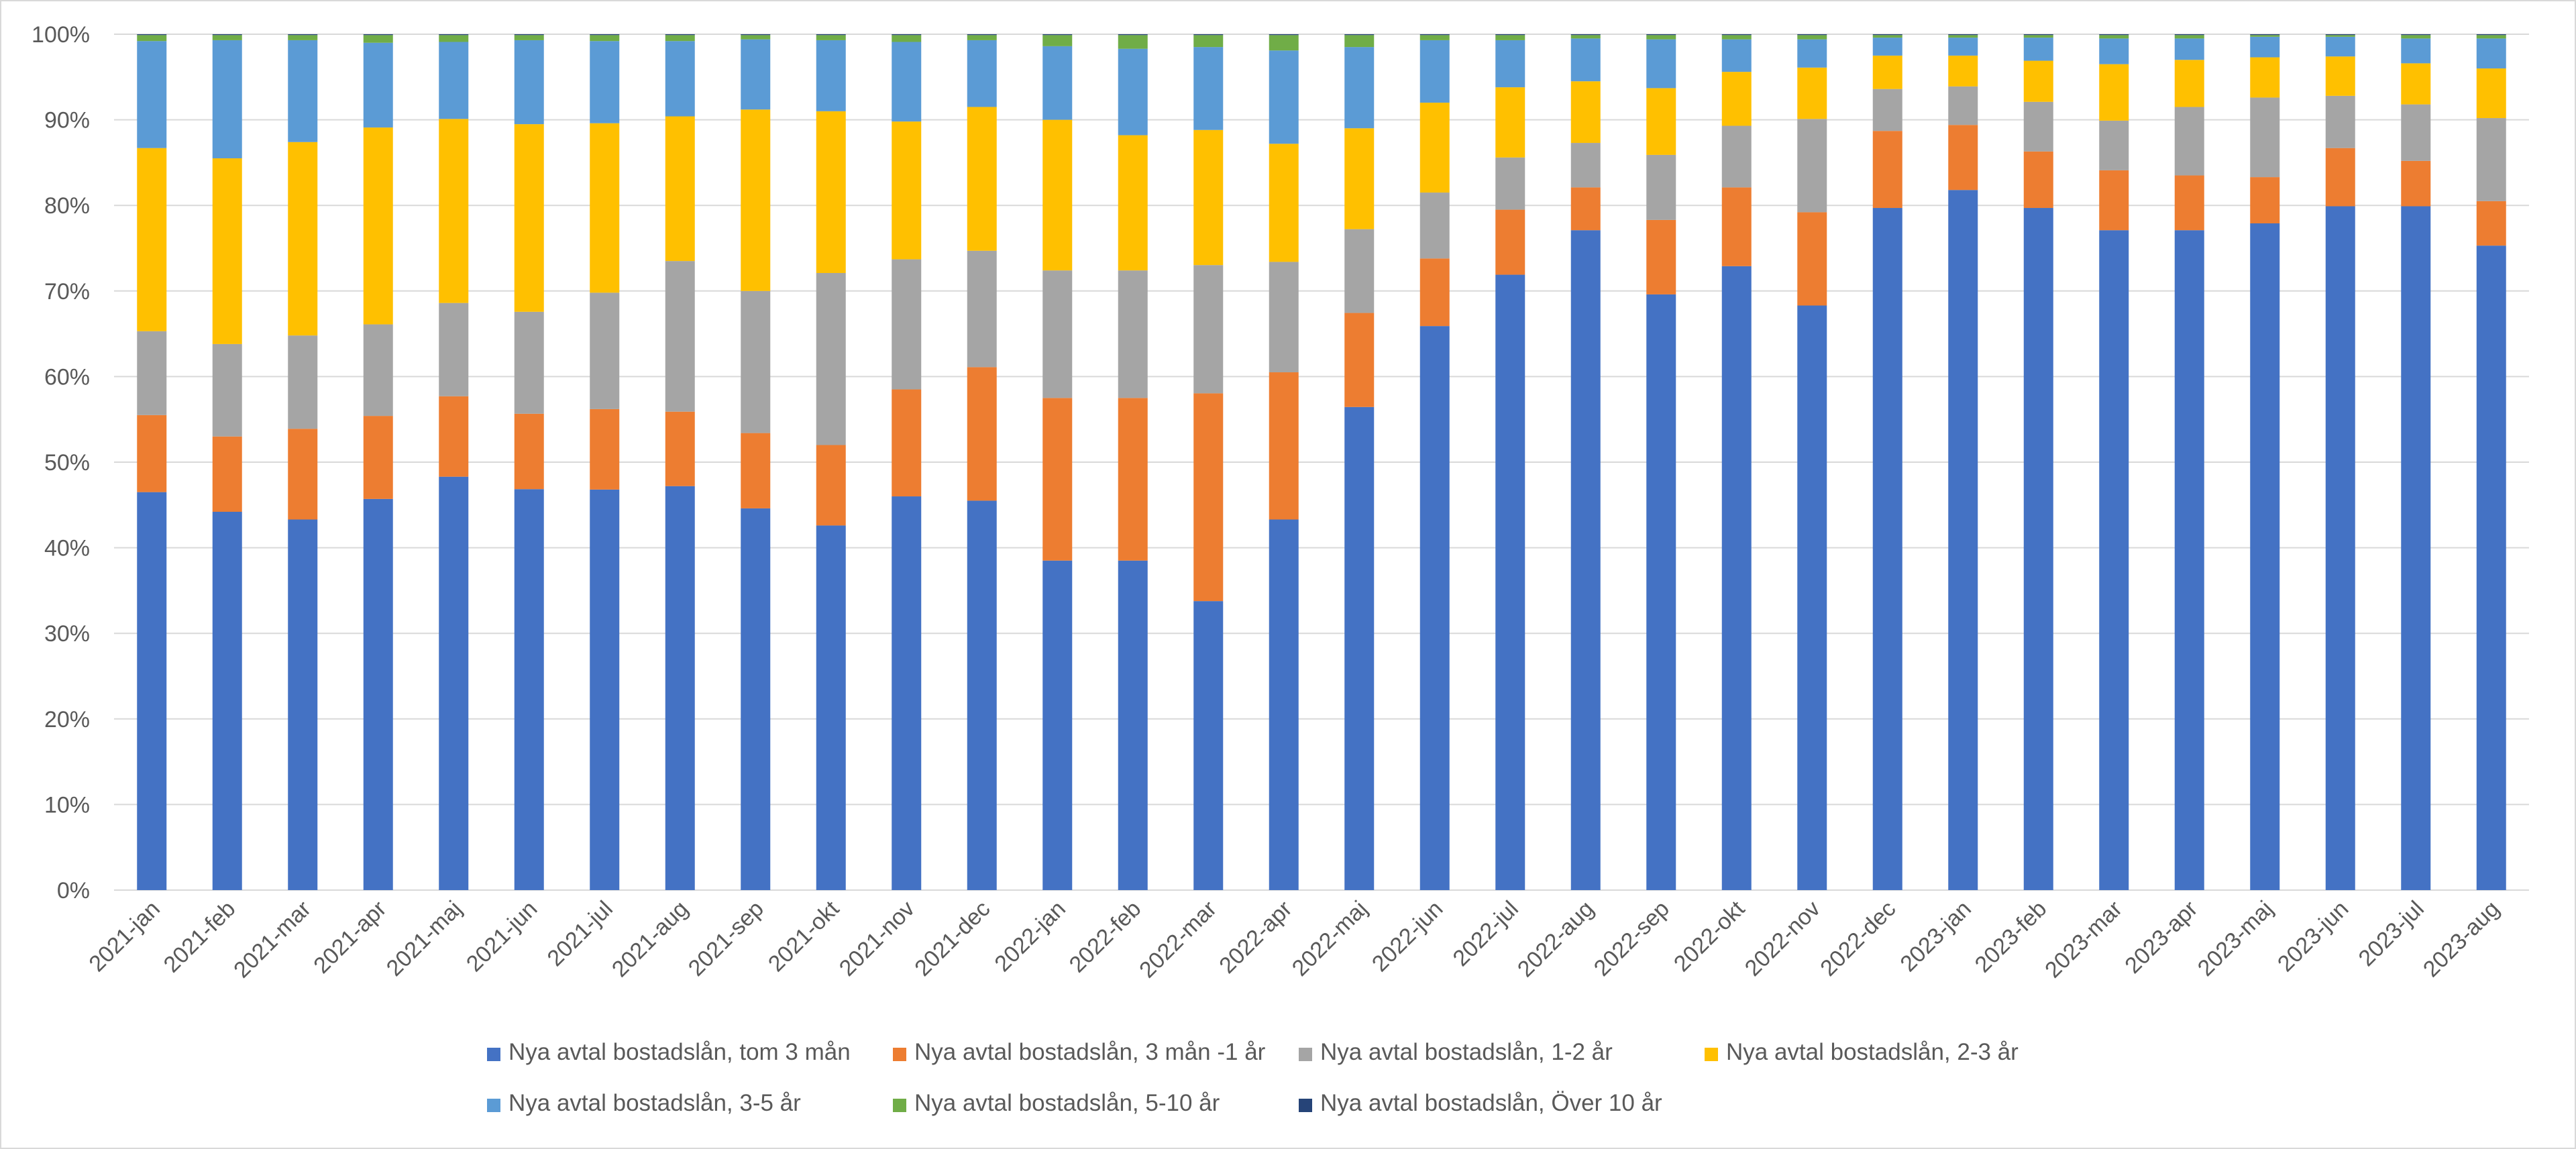  I want to click on x-tick-label: 2022-sep, so click(1631, 938).